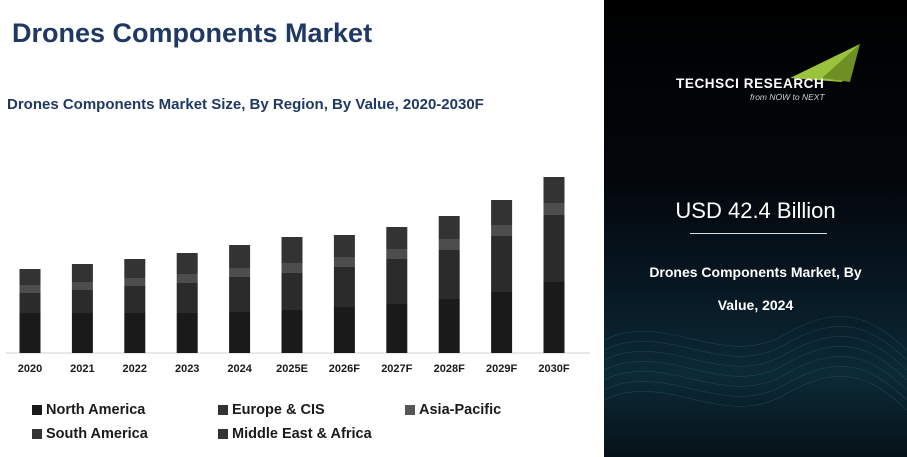  I want to click on legend-item-north-america: North America, so click(88, 410).